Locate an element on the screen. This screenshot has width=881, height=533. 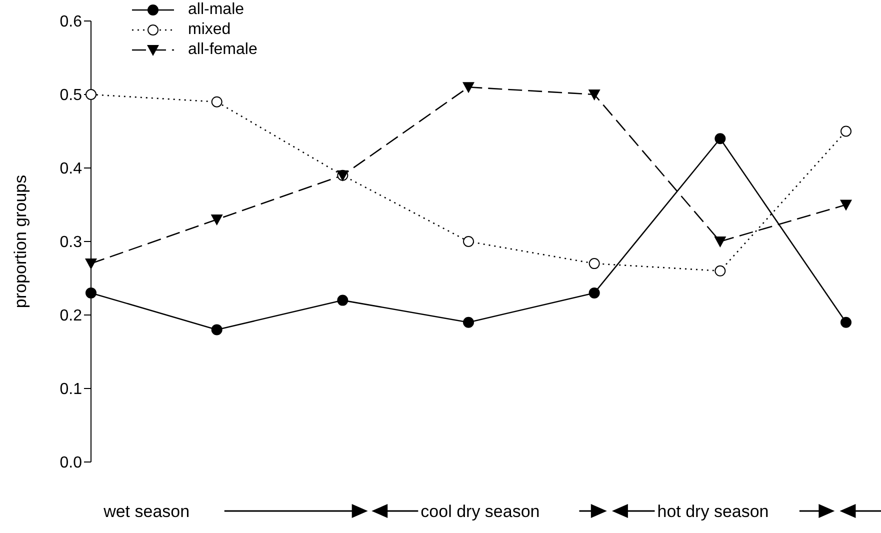
text: wet season is located at coordinates (146, 511).